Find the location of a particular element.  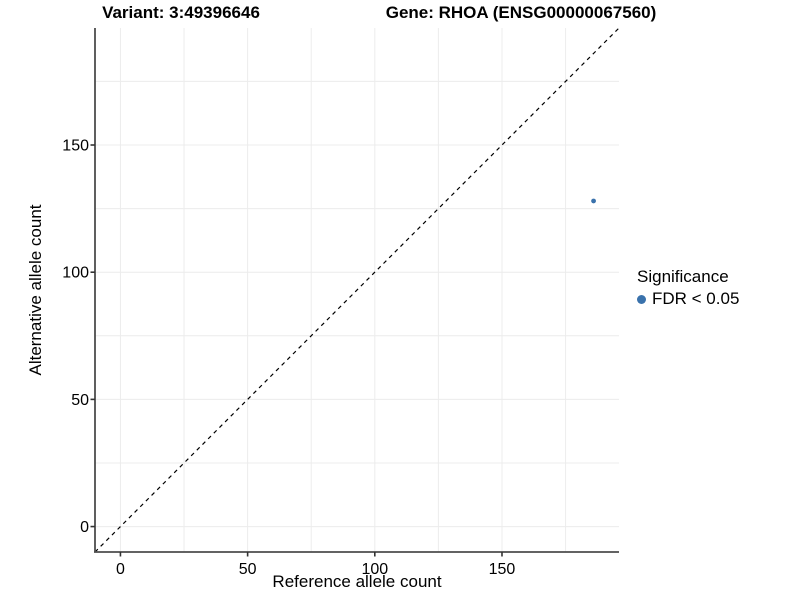

x-tick-label: 50 is located at coordinates (248, 569).